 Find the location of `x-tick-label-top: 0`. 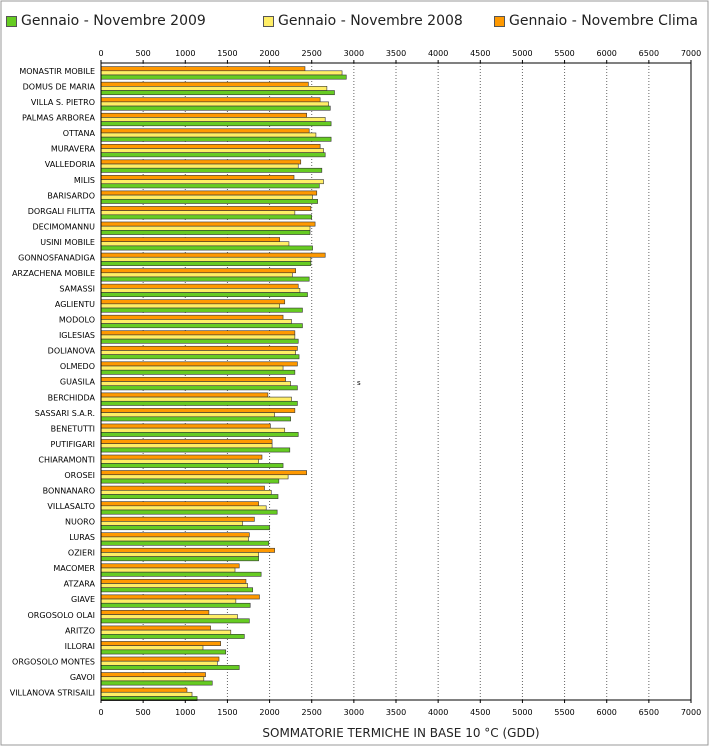

x-tick-label-top: 0 is located at coordinates (100, 53).